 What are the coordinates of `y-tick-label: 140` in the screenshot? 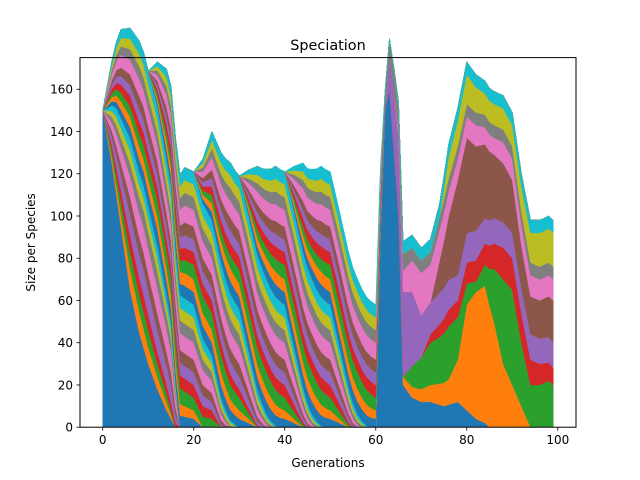 It's located at (61, 132).